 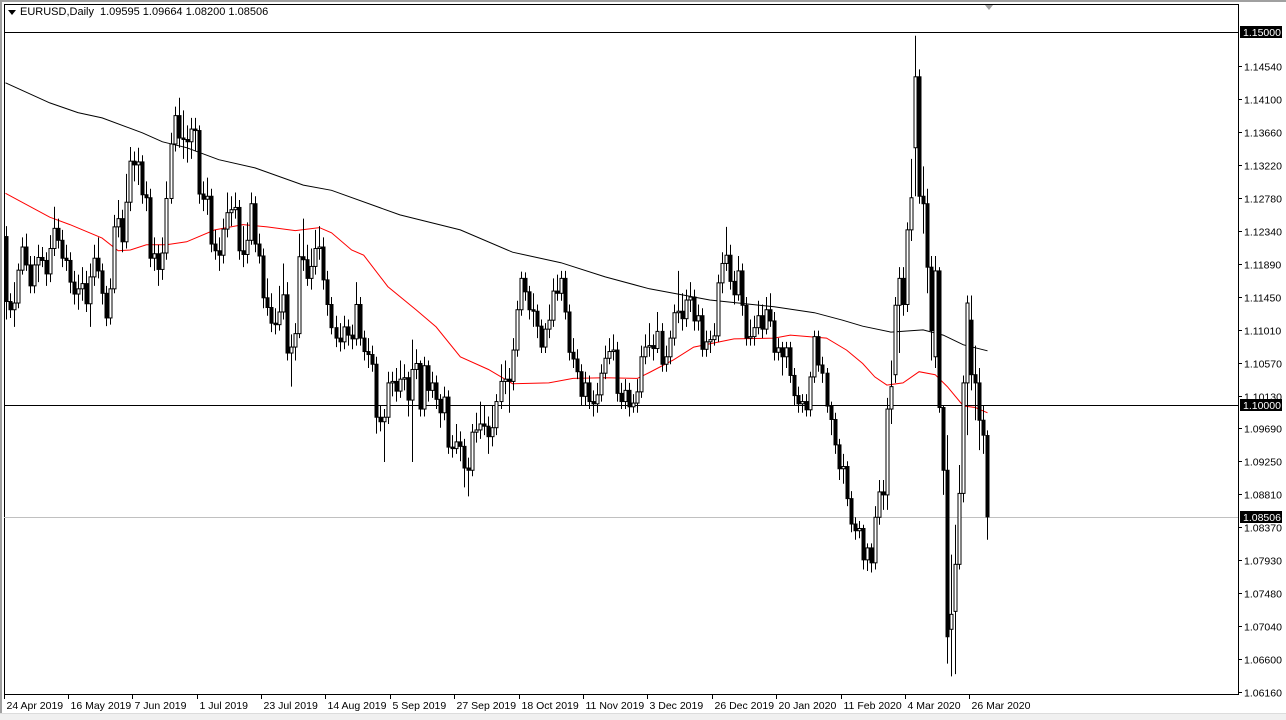 What do you see at coordinates (1263, 529) in the screenshot?
I see `y-tick-label: 1.08370` at bounding box center [1263, 529].